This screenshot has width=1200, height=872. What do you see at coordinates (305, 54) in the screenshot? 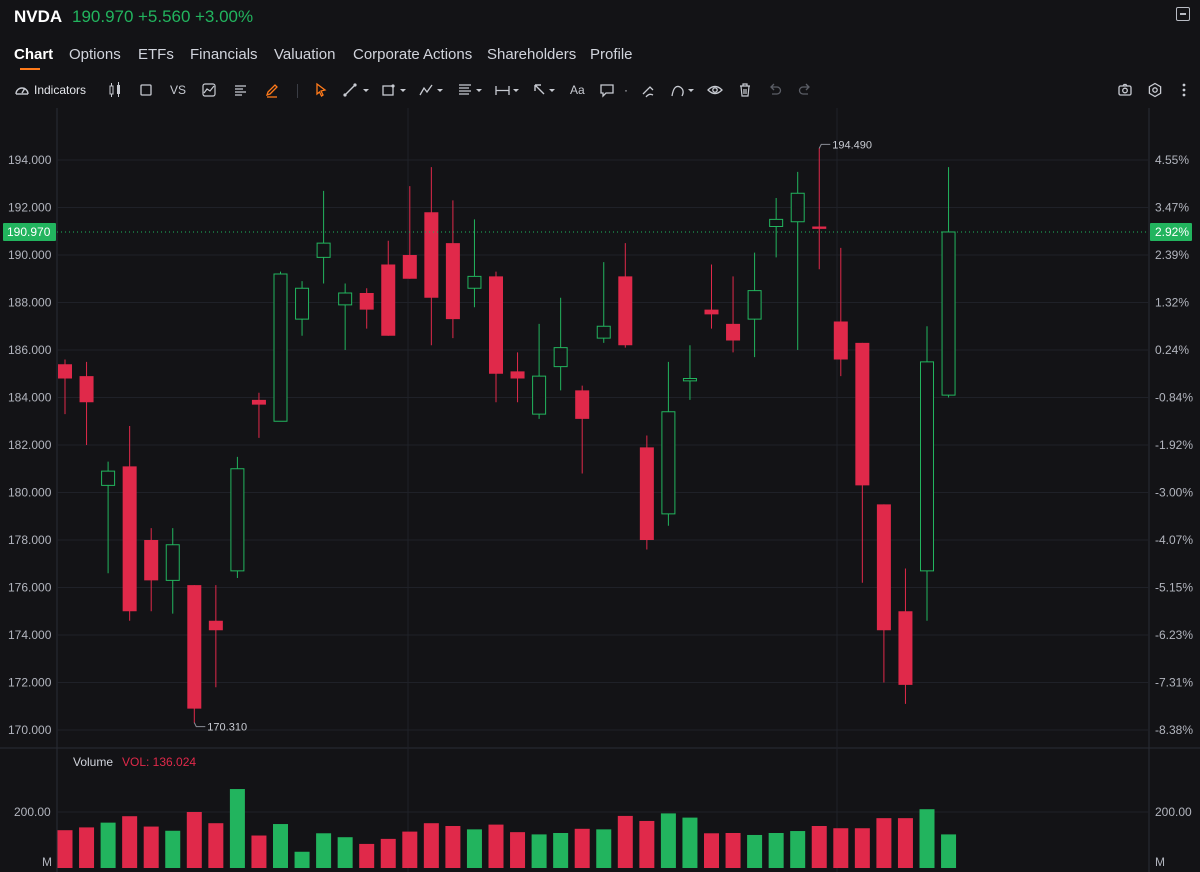
I see `tab-valuation: Valuation` at bounding box center [305, 54].